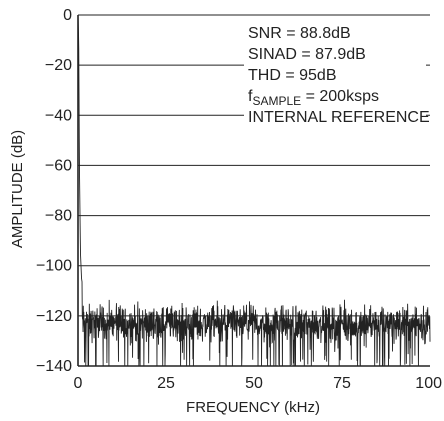 The image size is (444, 421). I want to click on y-axis-title: AMPLITUDE (dB), so click(17, 189).